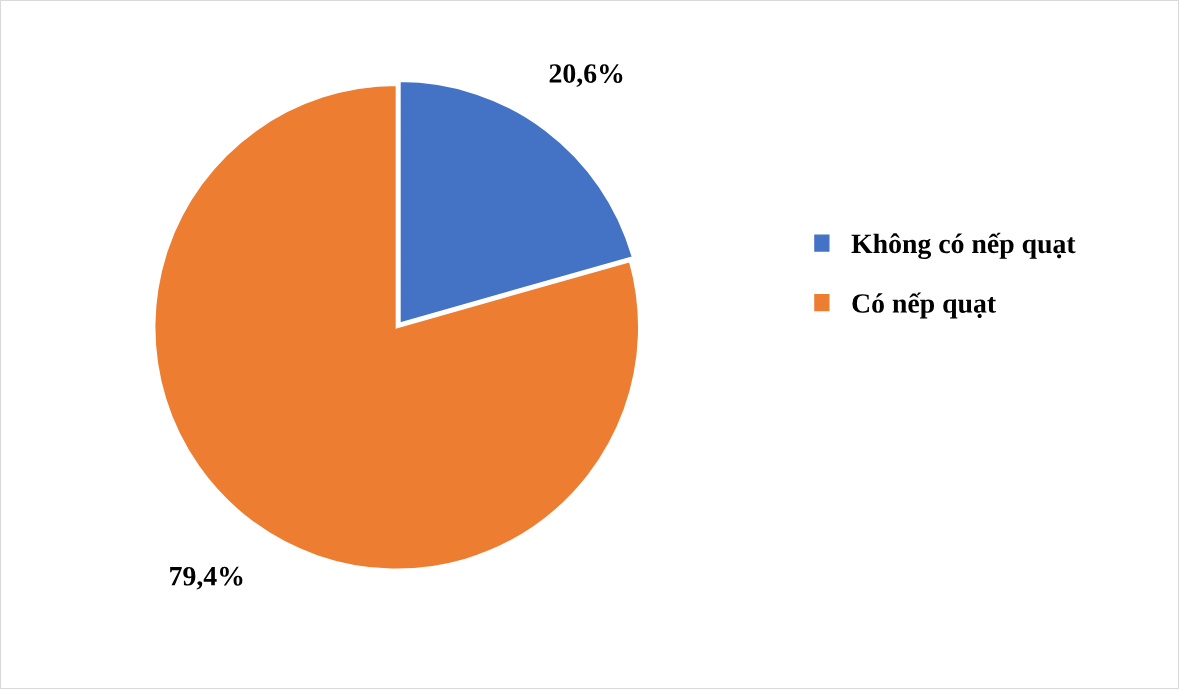  I want to click on data-label: 79,4%, so click(206, 578).